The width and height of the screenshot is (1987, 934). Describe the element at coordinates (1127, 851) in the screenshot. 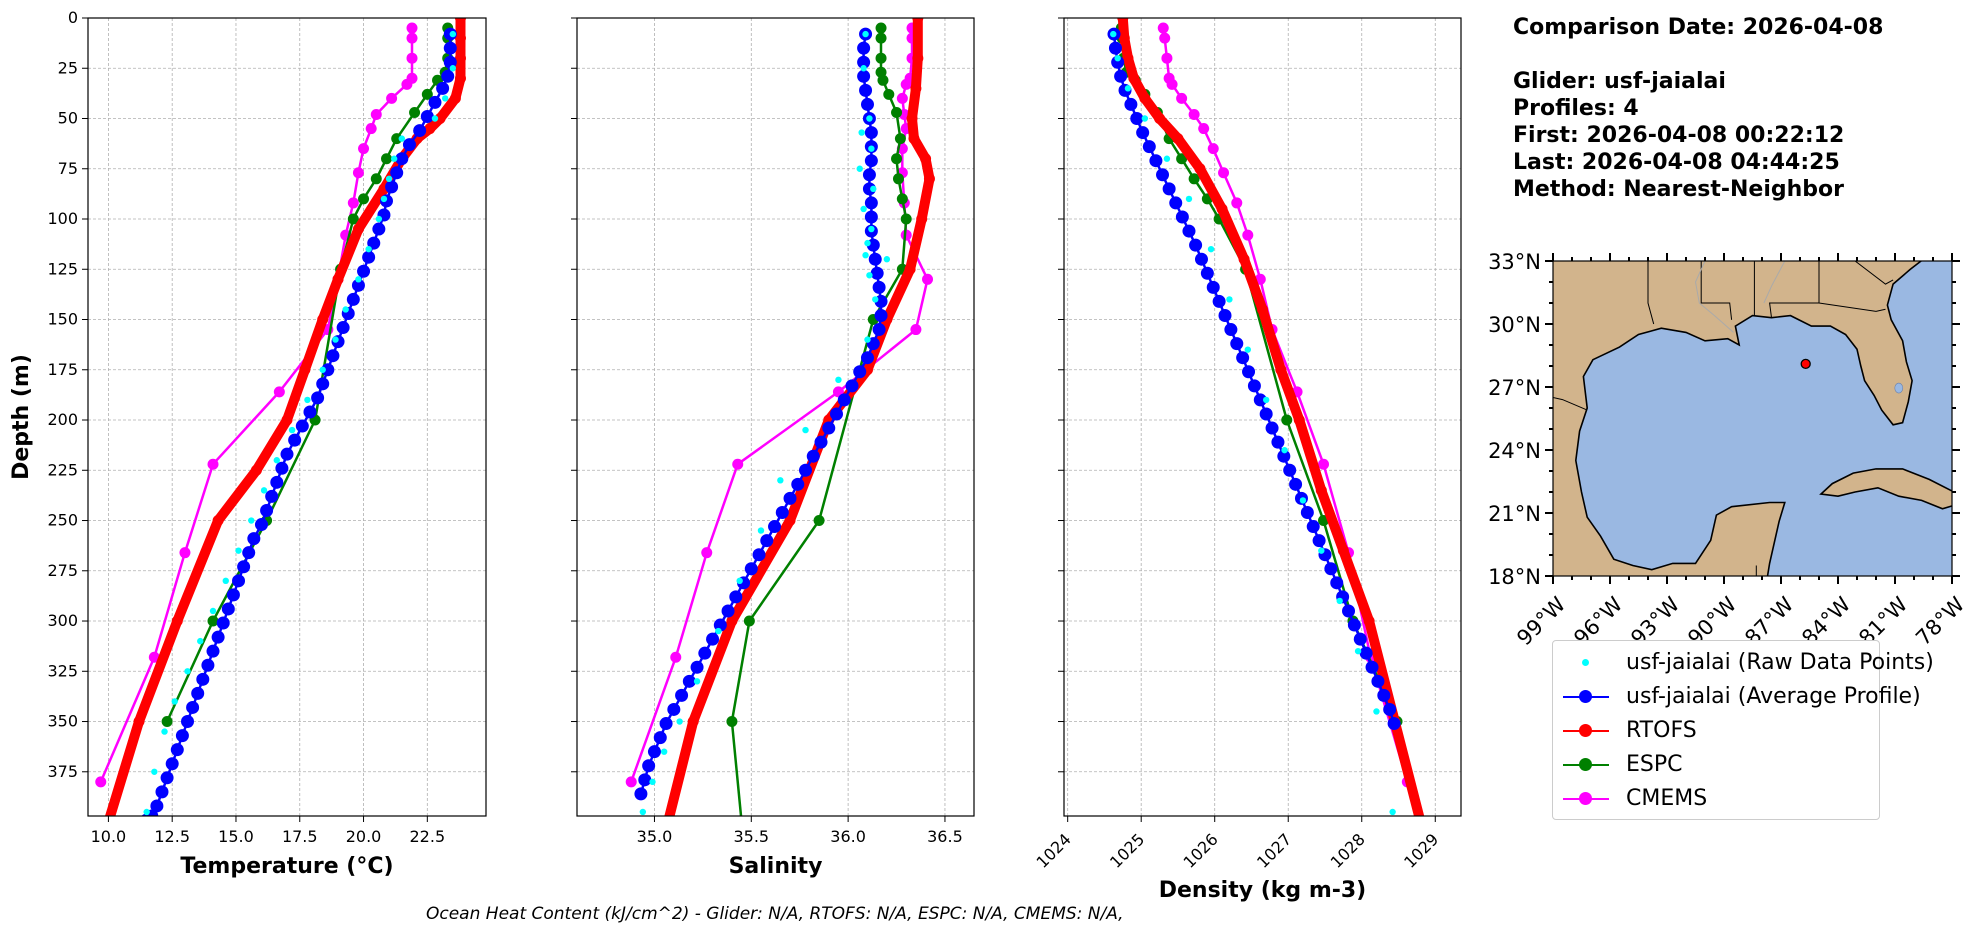

I see `x-tick-label: 1025` at that location.